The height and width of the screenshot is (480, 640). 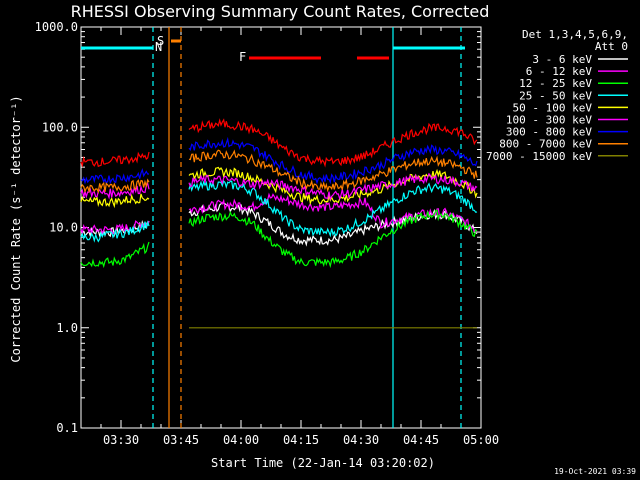 What do you see at coordinates (559, 71) in the screenshot?
I see `legend-entry-label: 6 - 12 keV` at bounding box center [559, 71].